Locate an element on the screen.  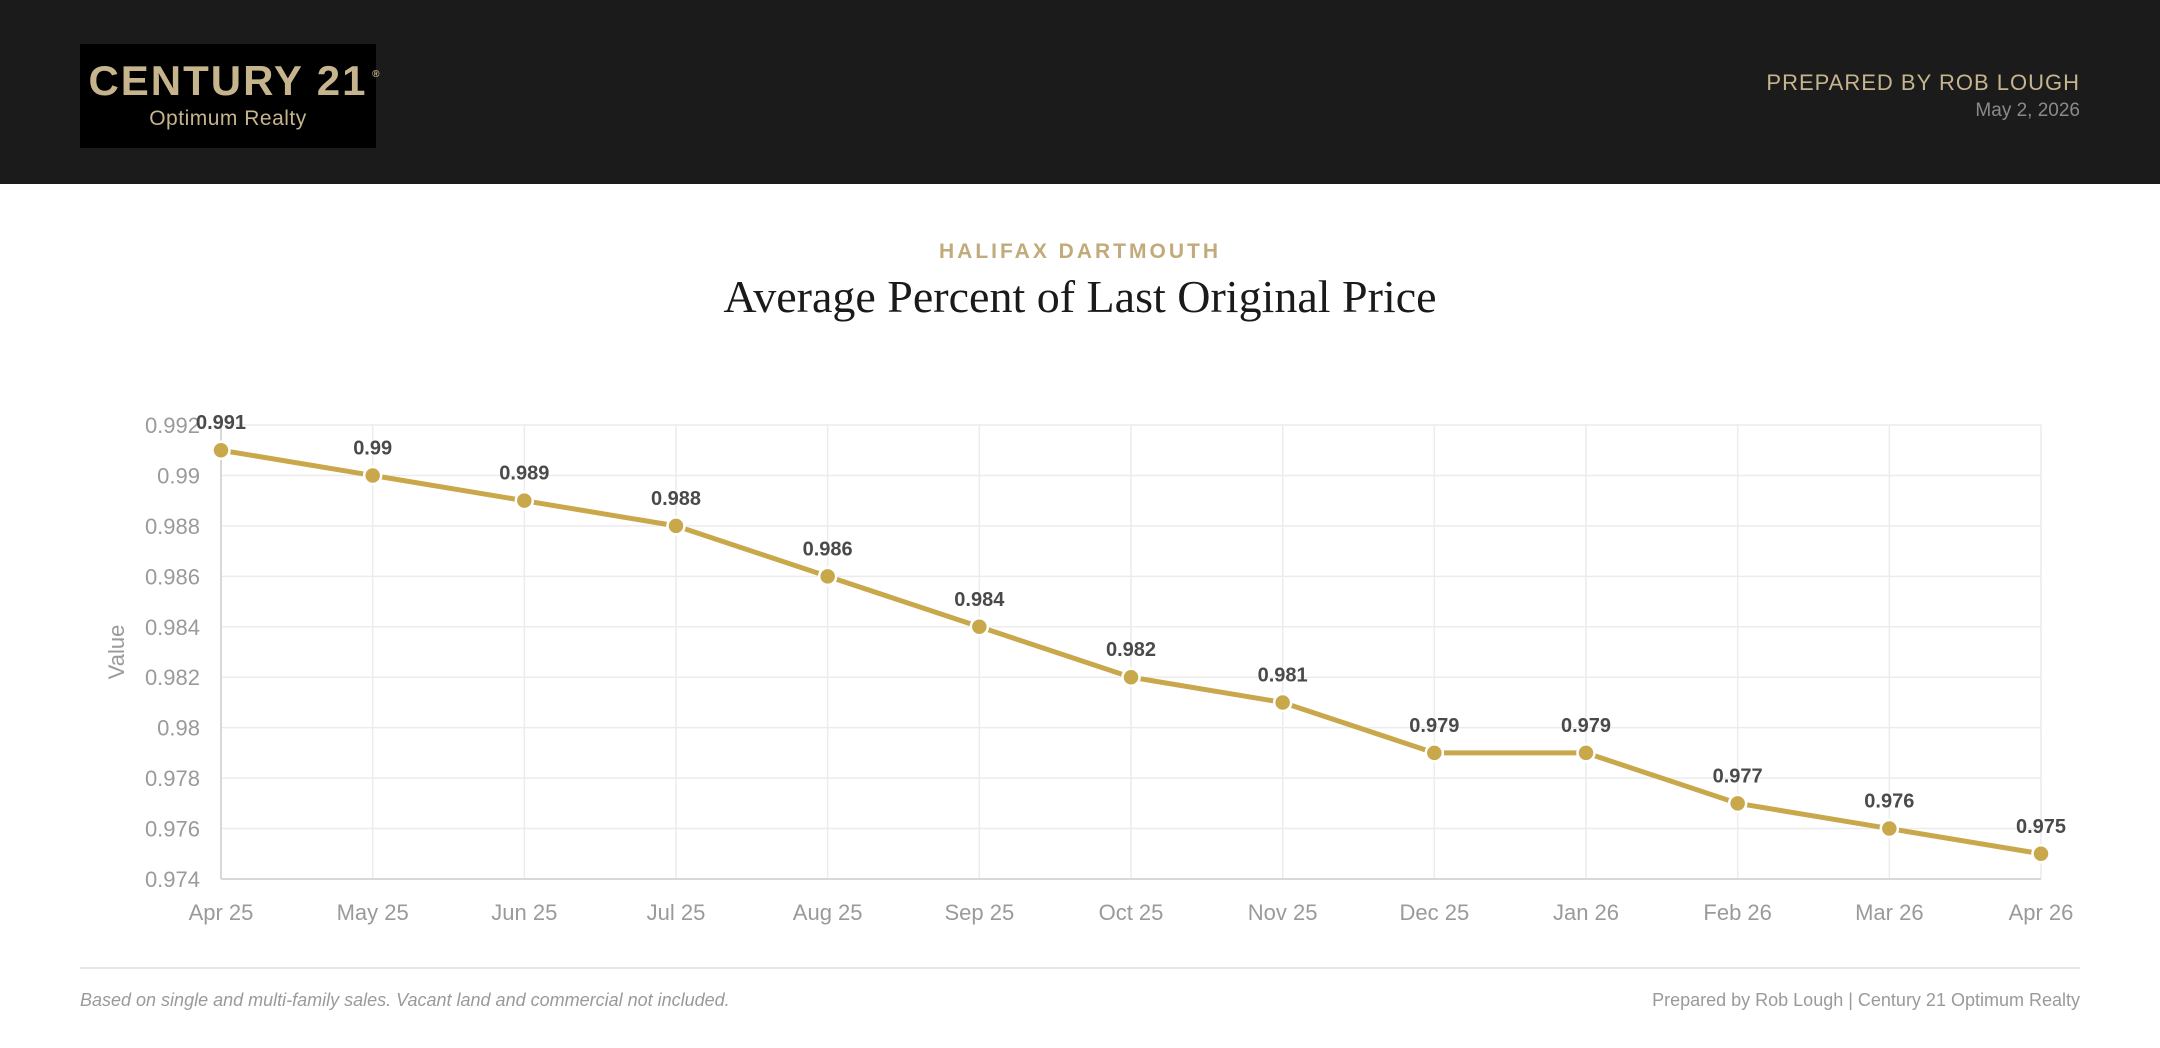
y-tick-label: 0.982 is located at coordinates (172, 677).